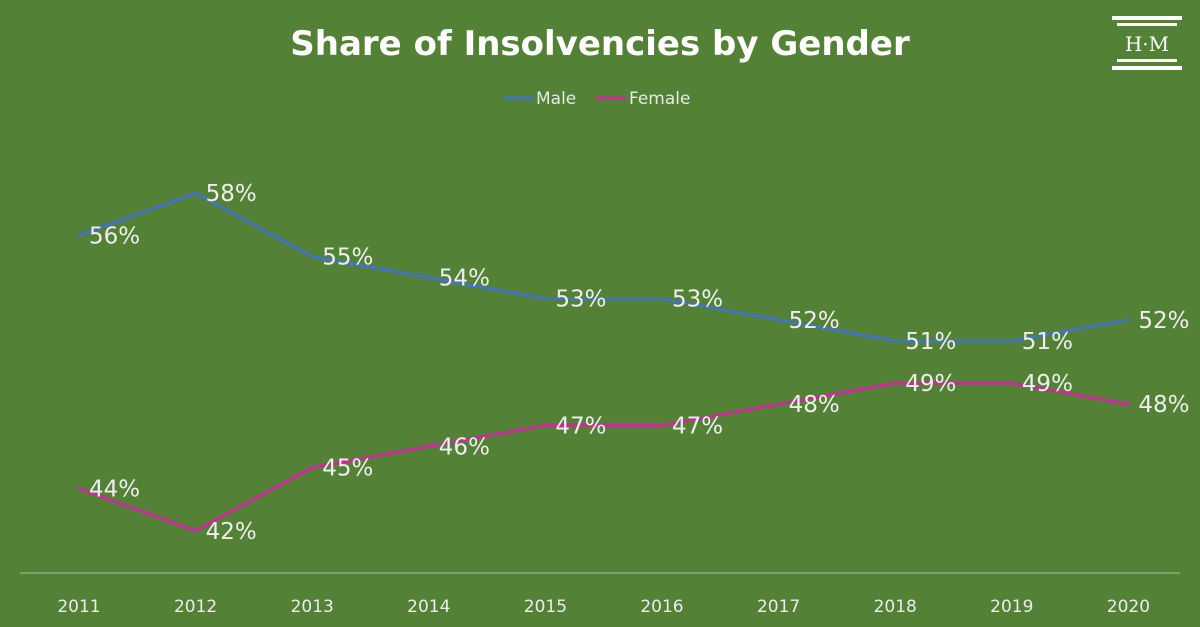 The height and width of the screenshot is (627, 1200). I want to click on data-label-male: 55%, so click(347, 258).